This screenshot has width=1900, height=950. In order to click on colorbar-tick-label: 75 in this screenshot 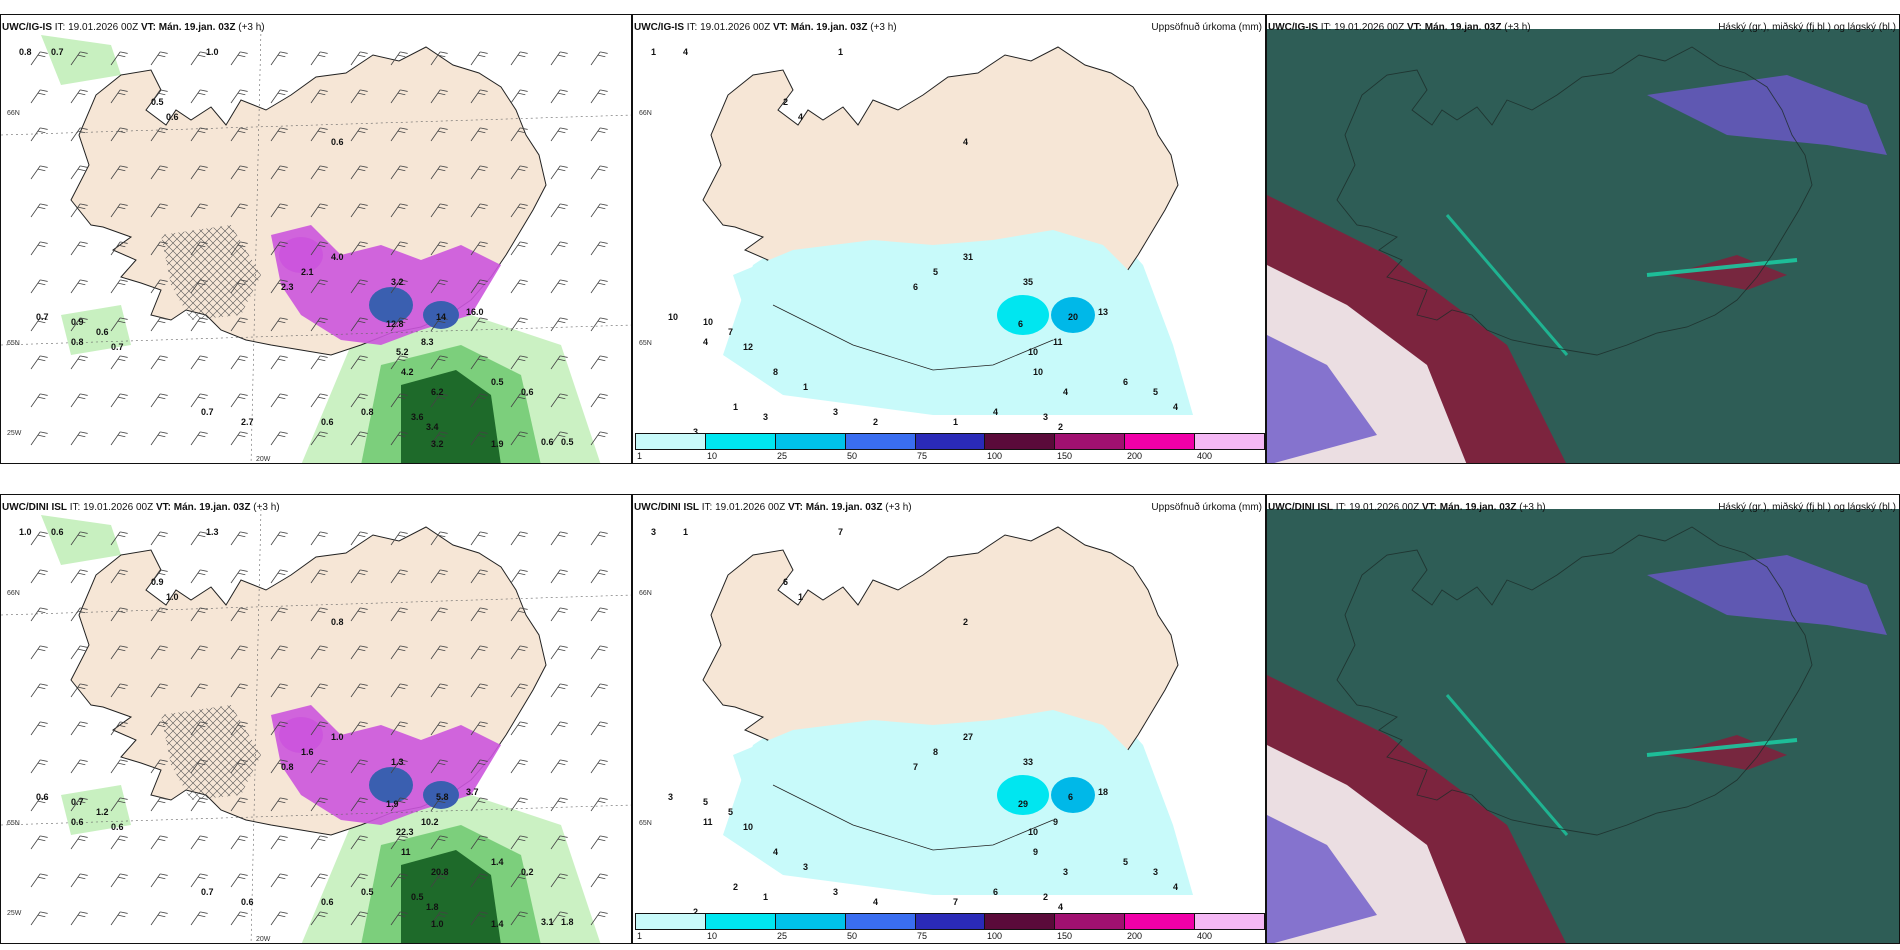, I will do `click(922, 456)`.